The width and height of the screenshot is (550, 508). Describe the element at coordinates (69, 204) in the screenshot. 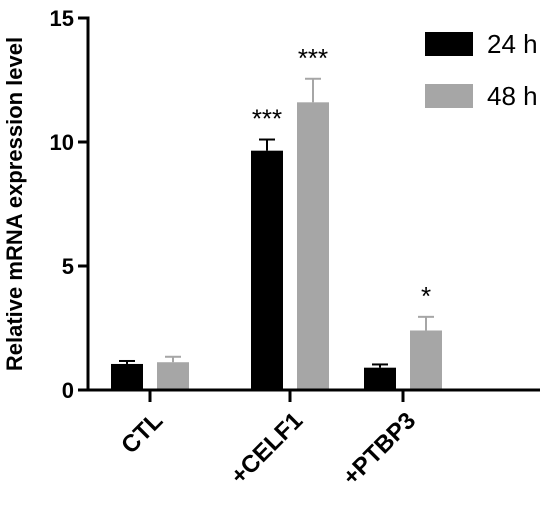

I see `y-ticks-layer: 0 5 10 15` at that location.